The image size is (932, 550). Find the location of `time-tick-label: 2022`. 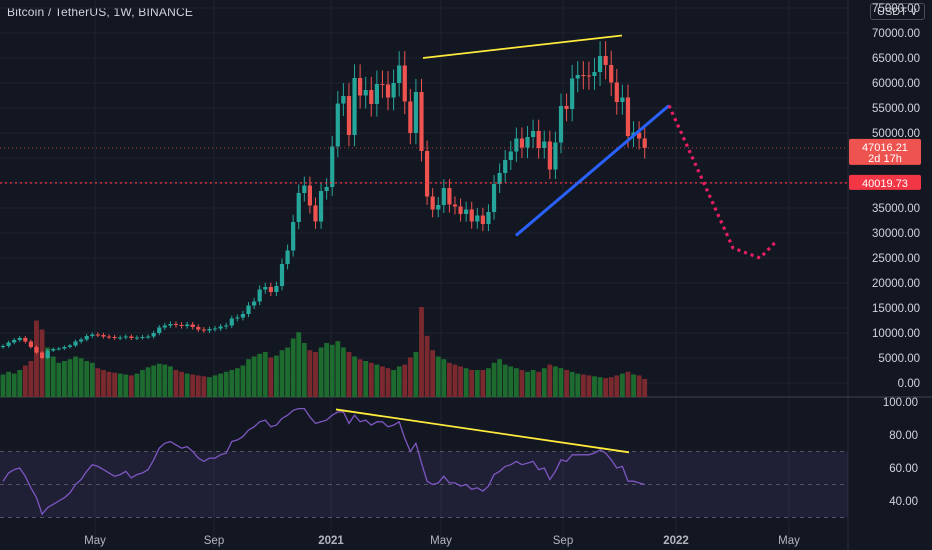

time-tick-label: 2022 is located at coordinates (676, 541).